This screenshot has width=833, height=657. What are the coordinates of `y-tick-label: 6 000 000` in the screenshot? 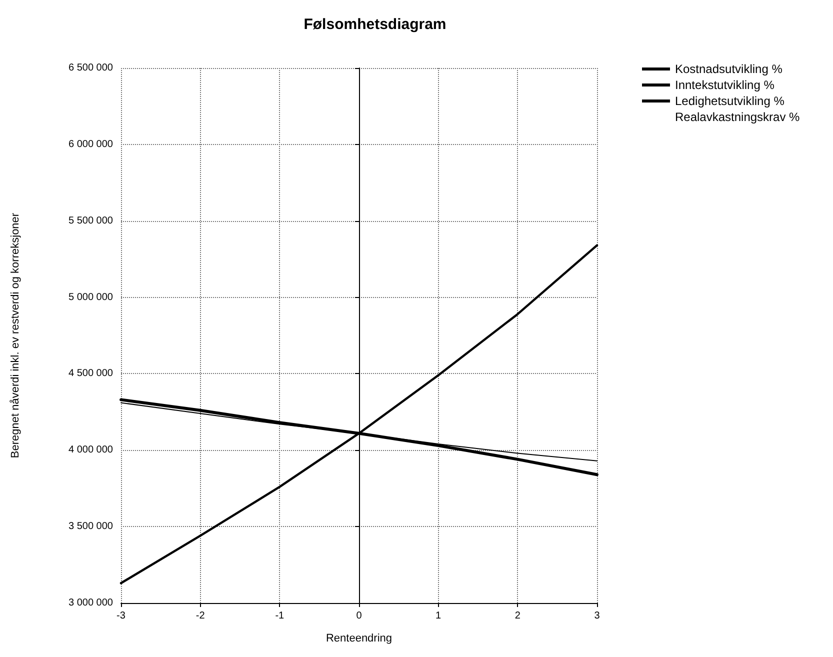 It's located at (91, 144).